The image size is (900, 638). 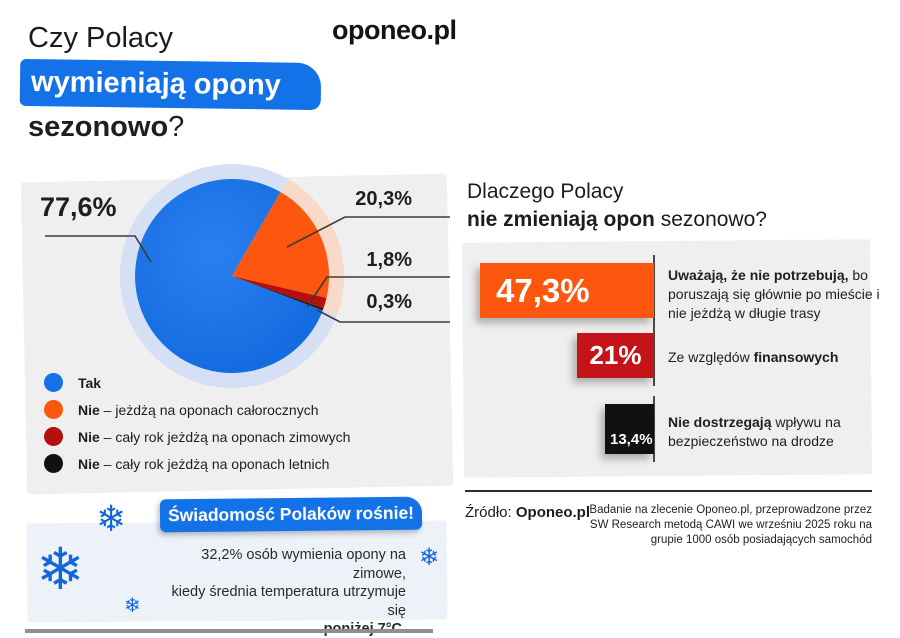 I want to click on bar-financial: 21%, so click(x=615, y=355).